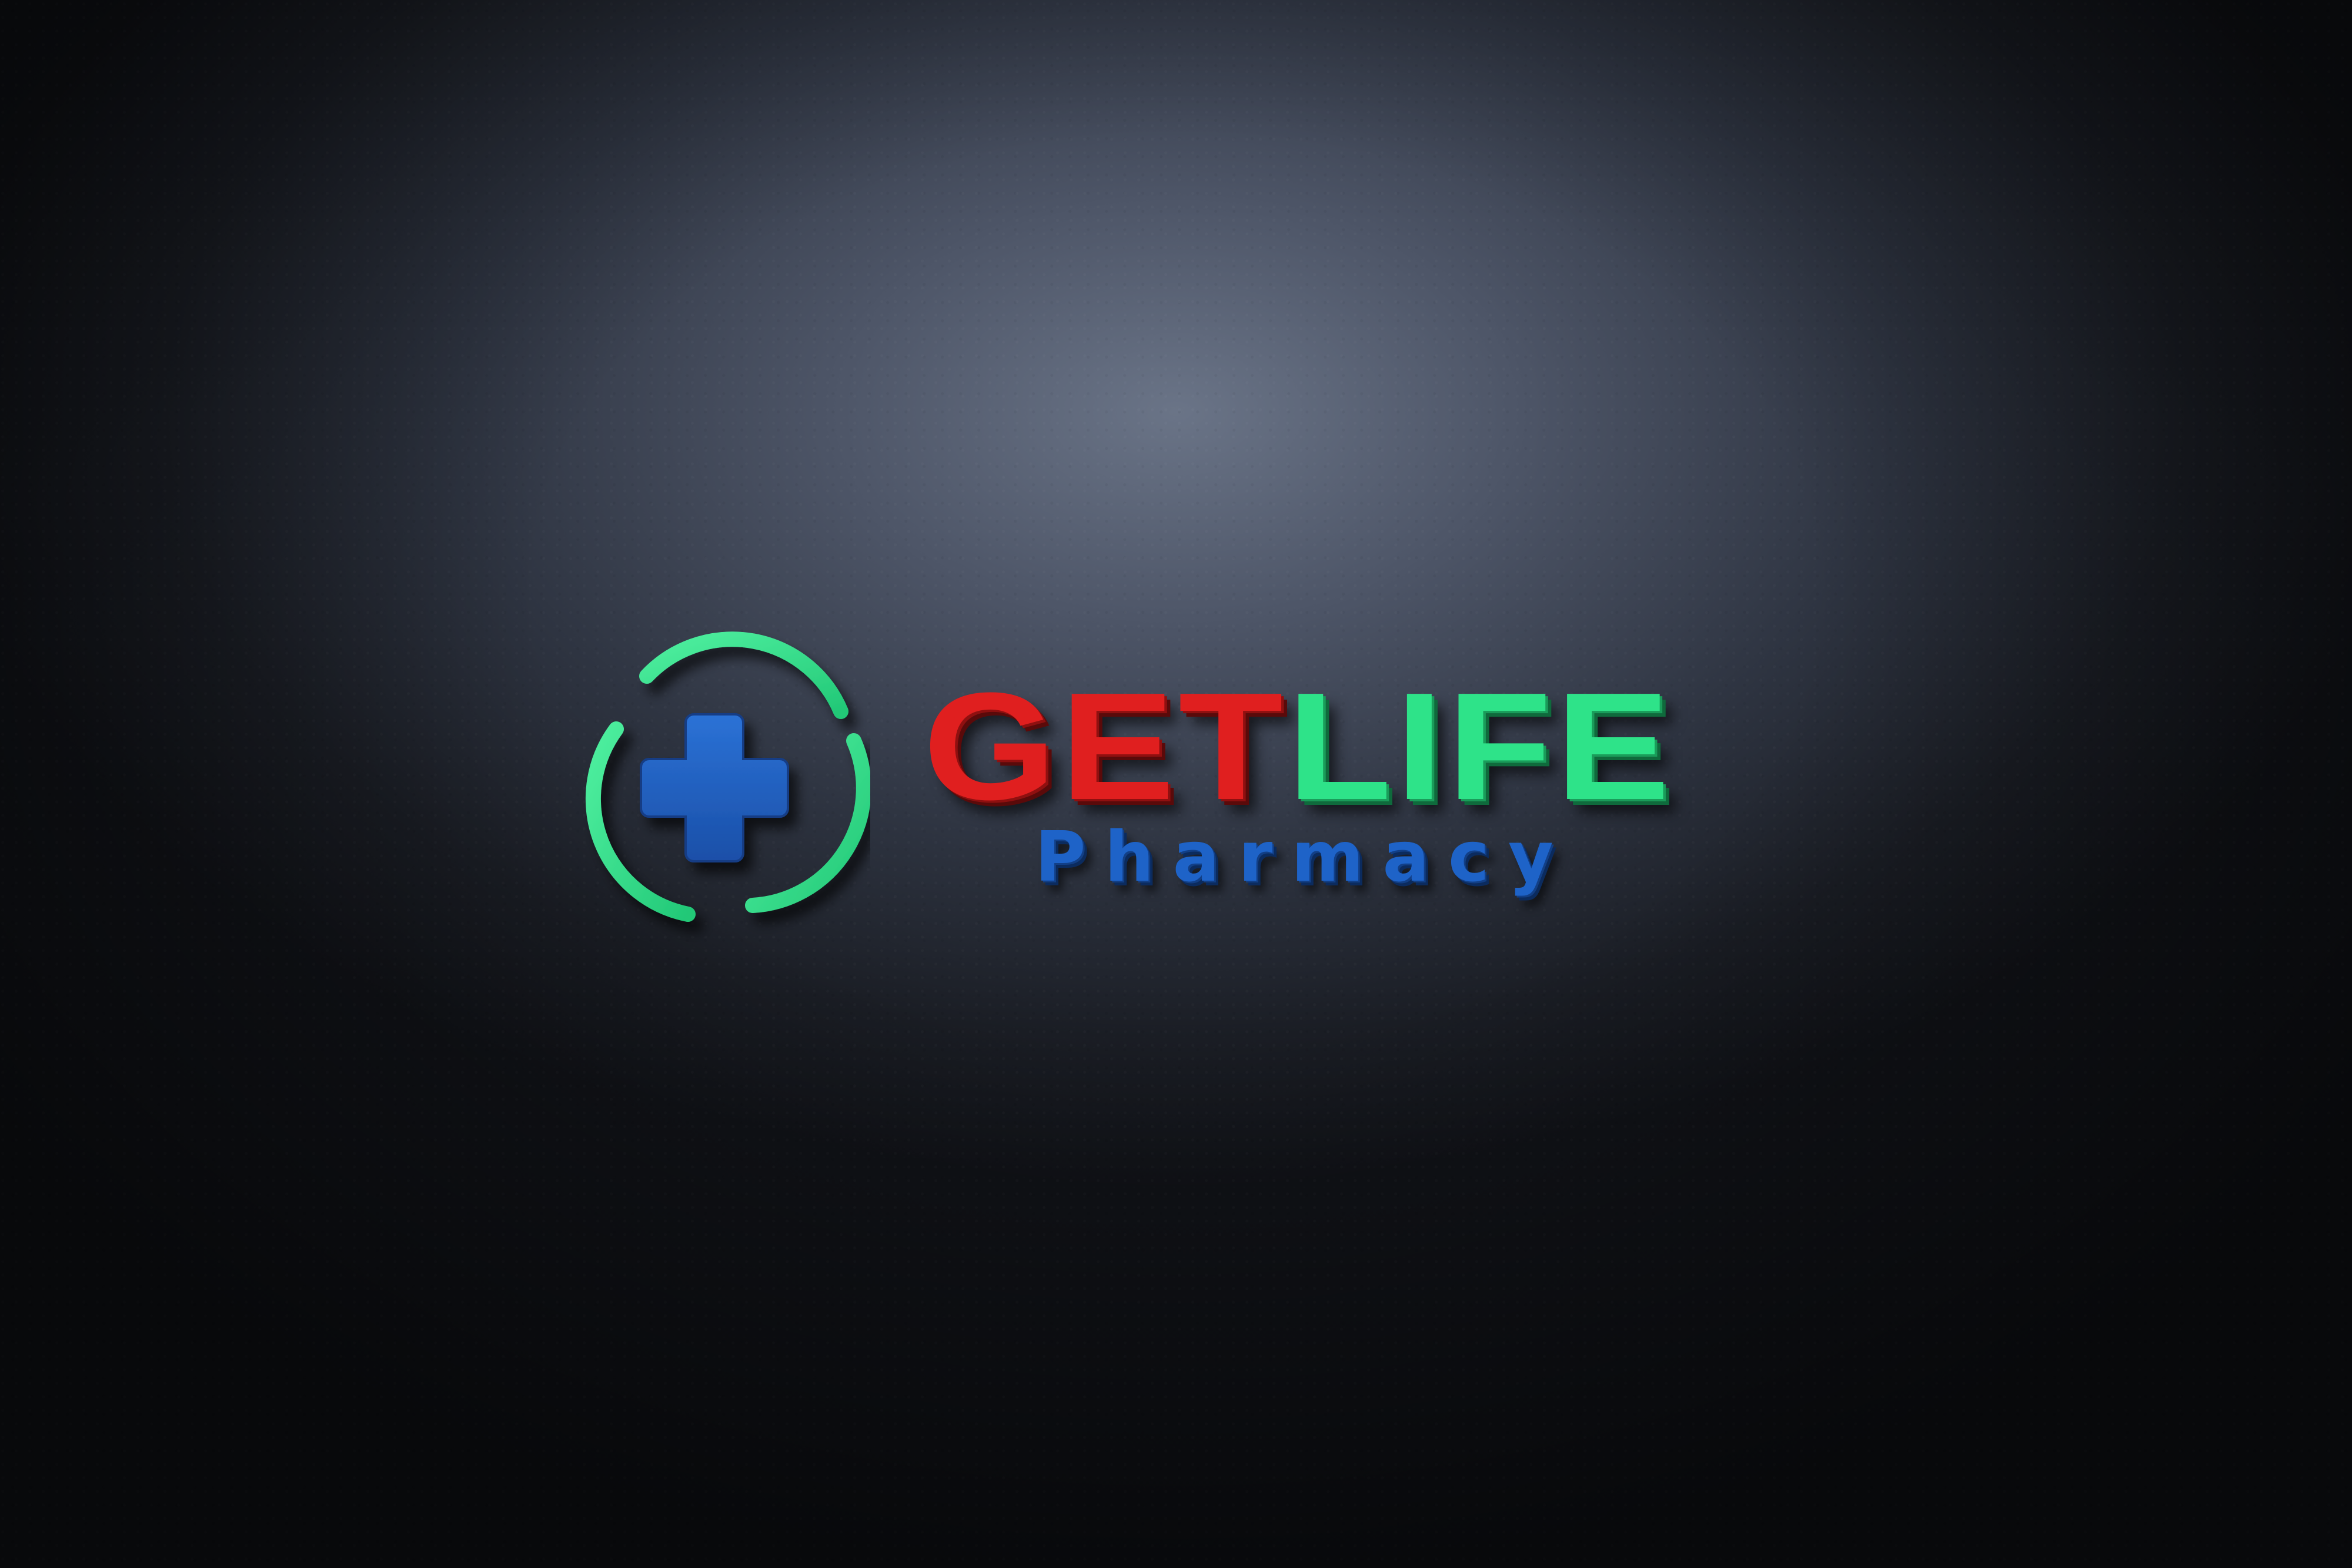 The image size is (2352, 1568). What do you see at coordinates (714, 787) in the screenshot?
I see `medical-cross-icon` at bounding box center [714, 787].